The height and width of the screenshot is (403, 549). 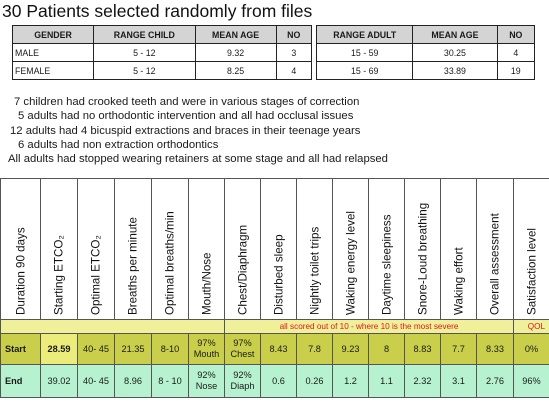 I want to click on cell-sub: Chest, so click(x=242, y=354).